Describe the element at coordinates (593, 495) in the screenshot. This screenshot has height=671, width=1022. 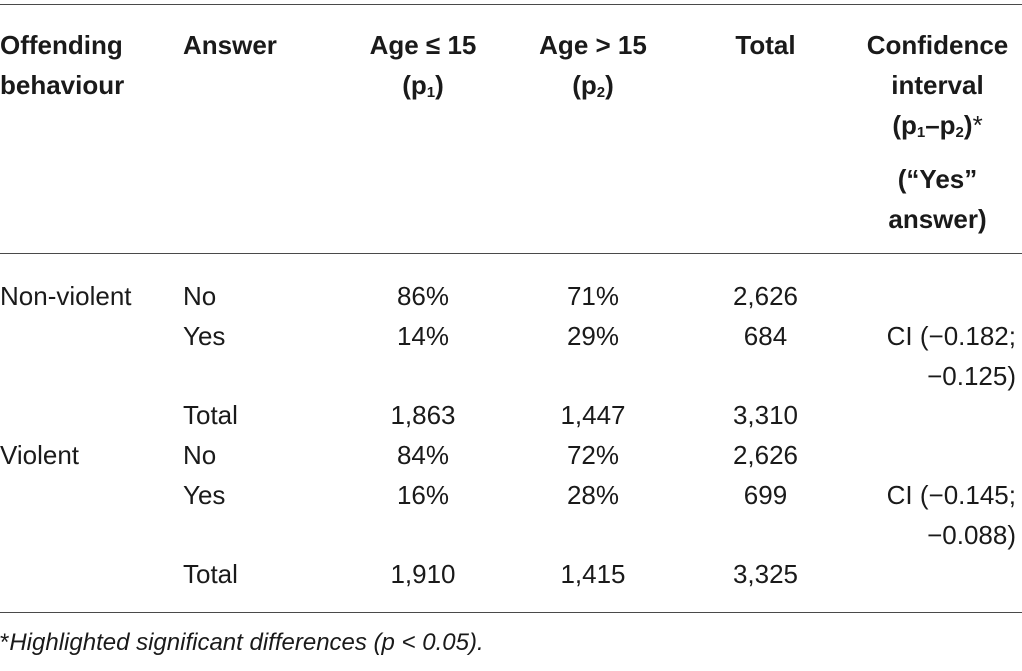
I see `cell-p2: 28%` at that location.